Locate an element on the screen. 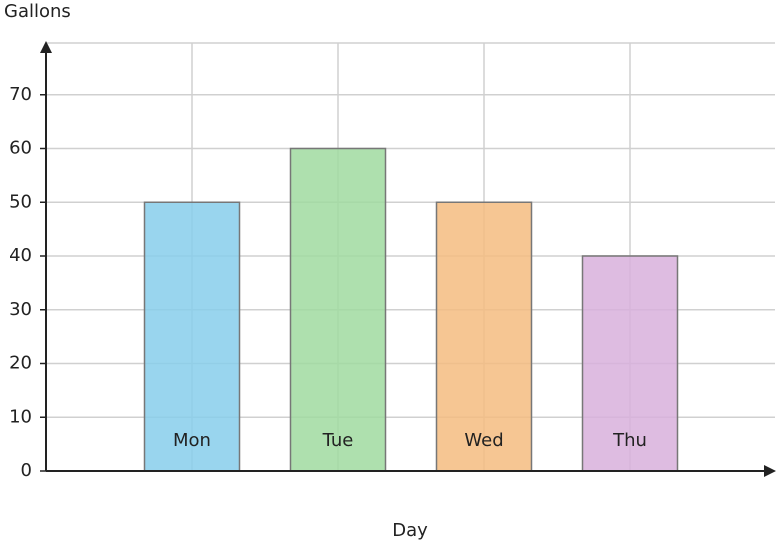 This screenshot has height=548, width=778. y-tick-label: 60 is located at coordinates (20, 148).